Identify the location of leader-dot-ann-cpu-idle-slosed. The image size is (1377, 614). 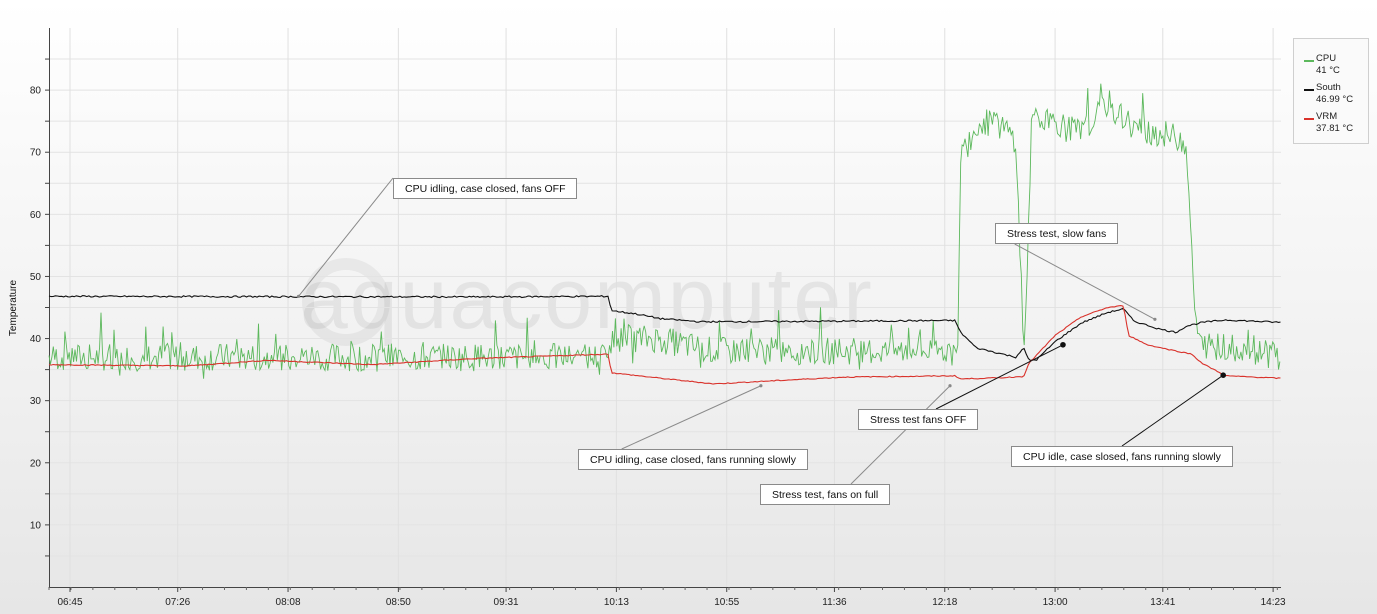
(1223, 375).